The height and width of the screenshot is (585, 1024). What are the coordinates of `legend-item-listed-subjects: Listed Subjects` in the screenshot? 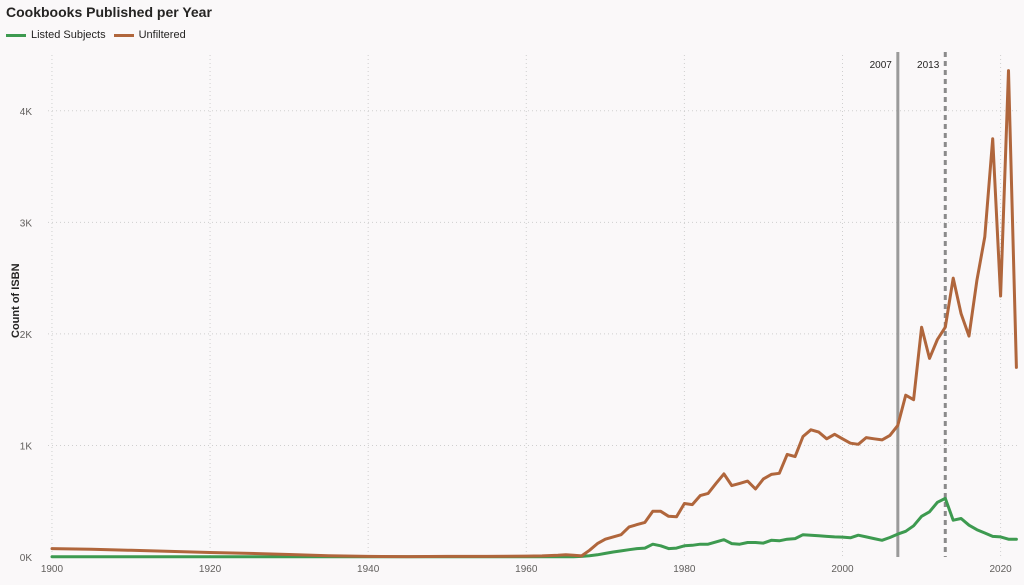 It's located at (56, 35).